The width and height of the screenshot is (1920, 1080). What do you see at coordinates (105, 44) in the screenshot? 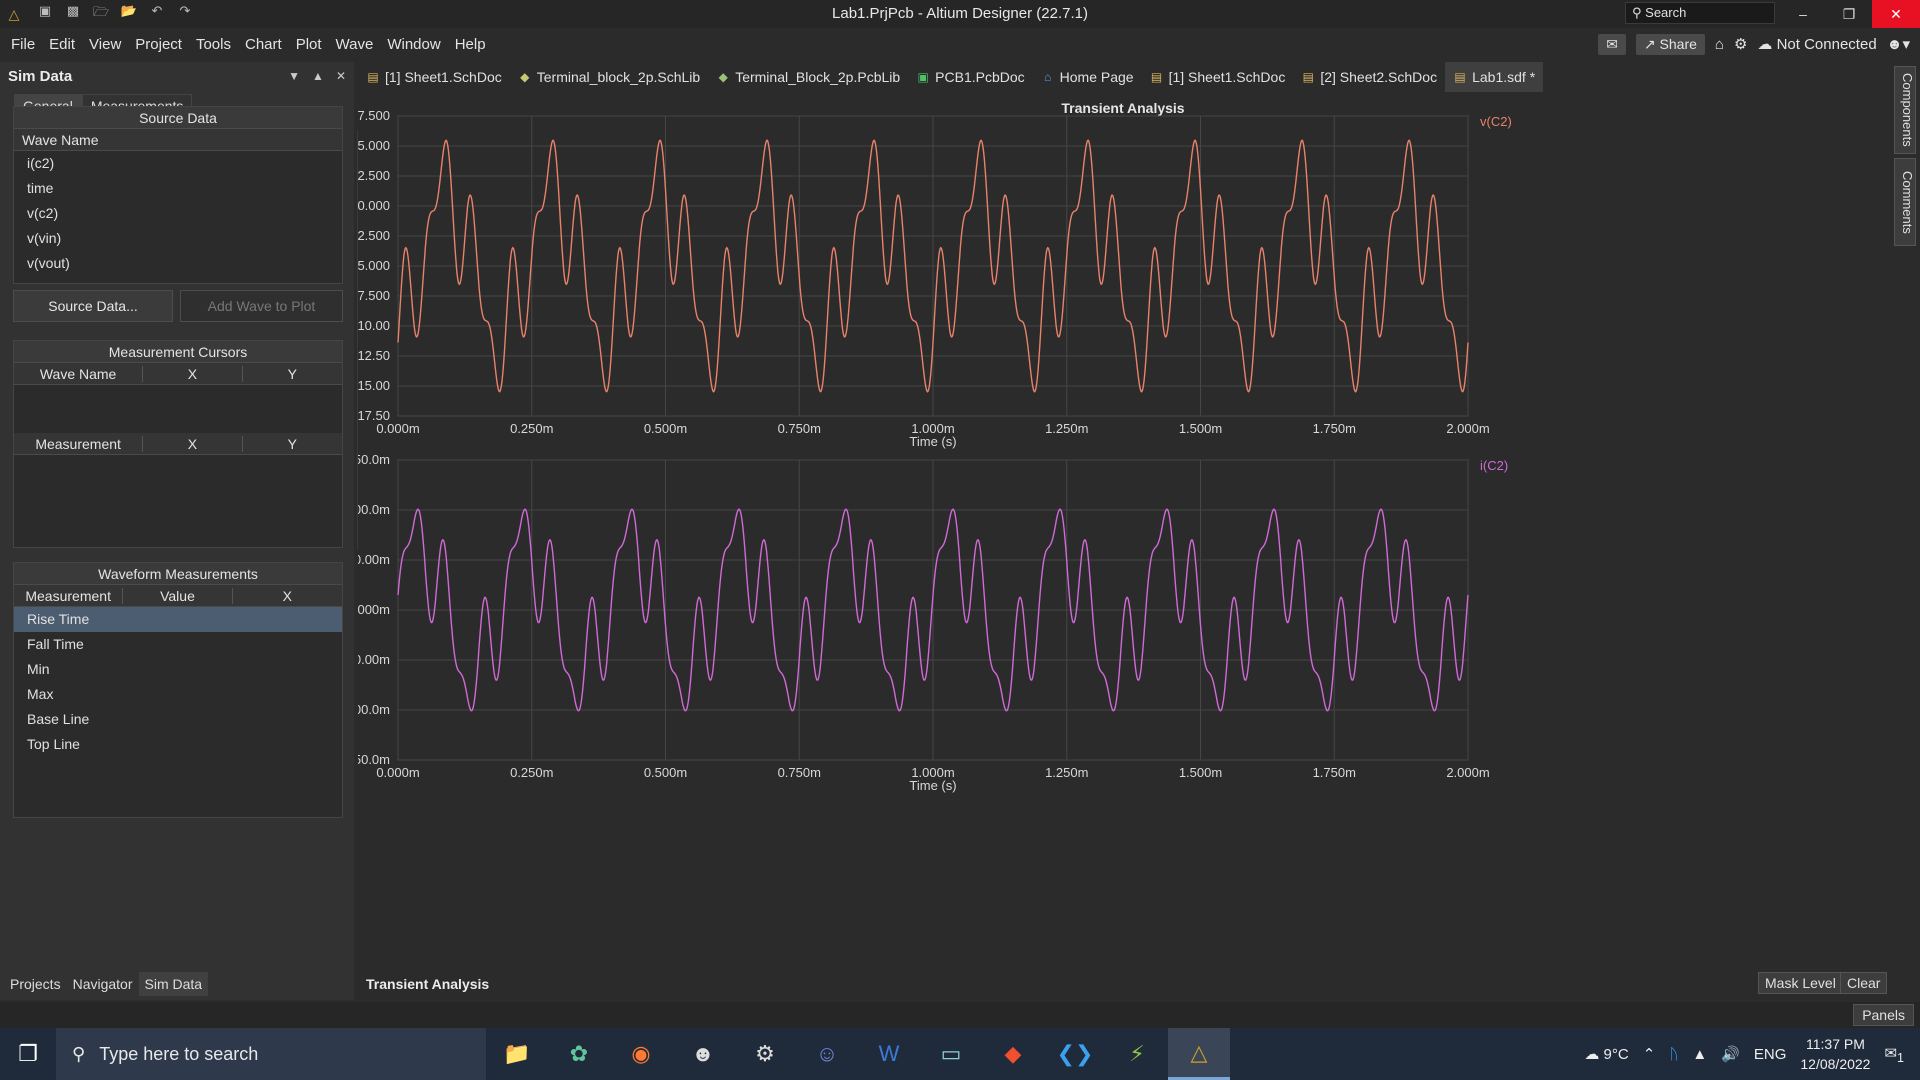
I see `menu-view: View` at bounding box center [105, 44].